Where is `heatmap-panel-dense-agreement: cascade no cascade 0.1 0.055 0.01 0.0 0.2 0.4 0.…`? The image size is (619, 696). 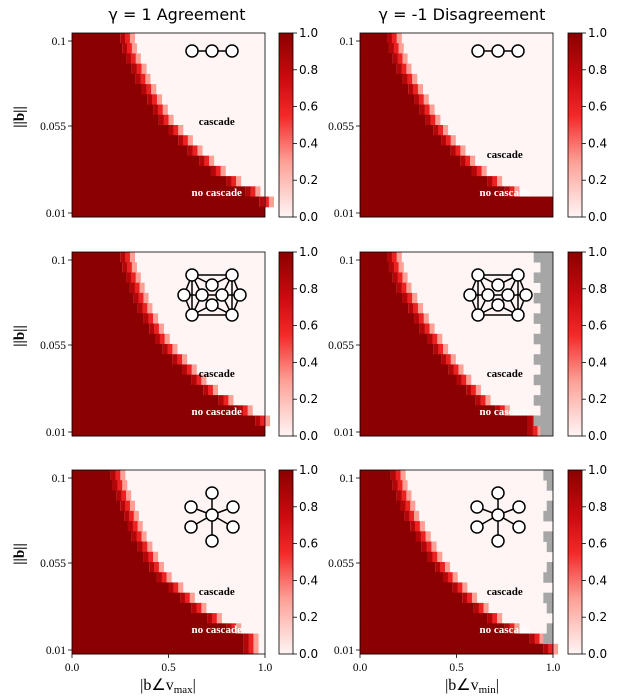
heatmap-panel-dense-agreement: cascade no cascade 0.1 0.055 0.01 0.0 0.2 0.4 0.… is located at coordinates (165, 344).